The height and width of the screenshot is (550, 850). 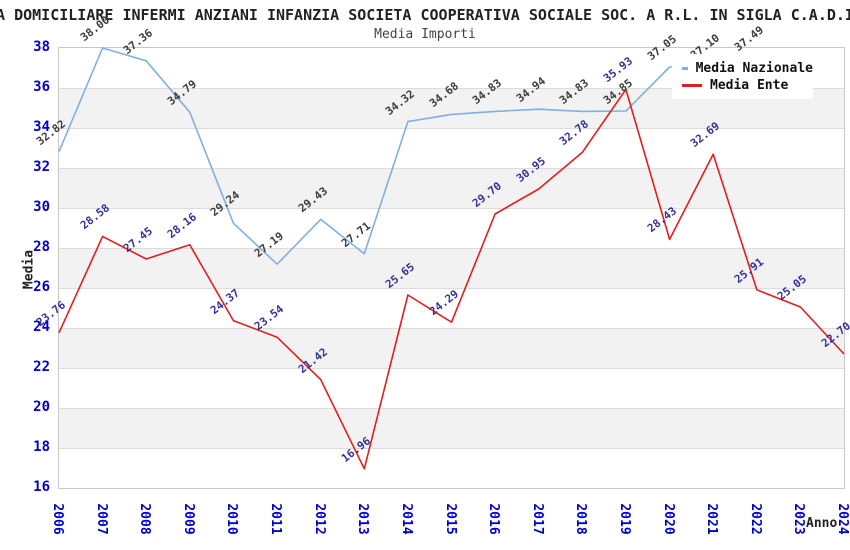 I want to click on x-tick-label: 2009, so click(x=188, y=519).